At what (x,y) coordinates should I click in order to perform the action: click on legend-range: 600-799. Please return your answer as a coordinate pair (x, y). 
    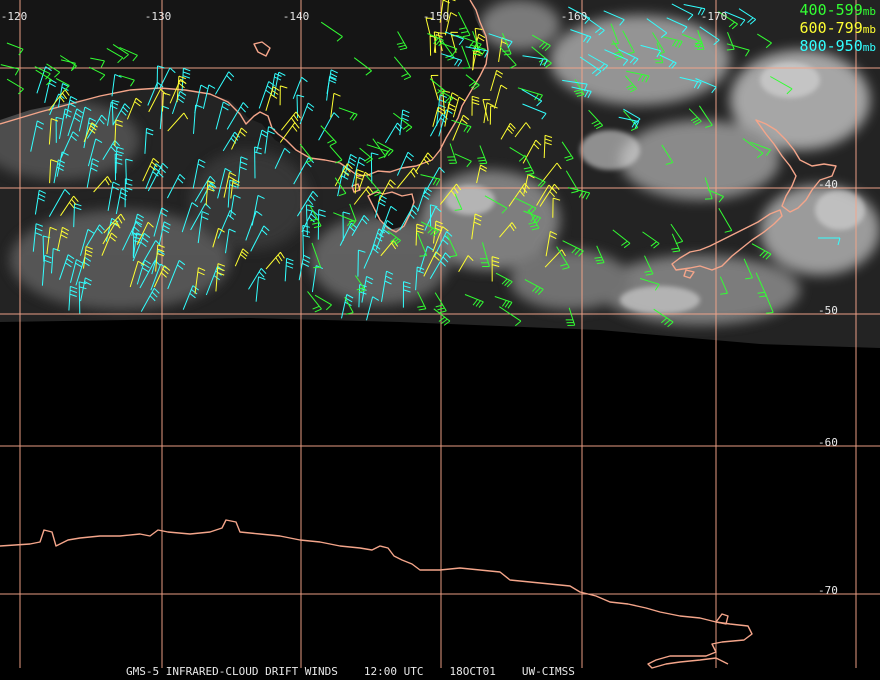
    Looking at the image, I should click on (831, 28).